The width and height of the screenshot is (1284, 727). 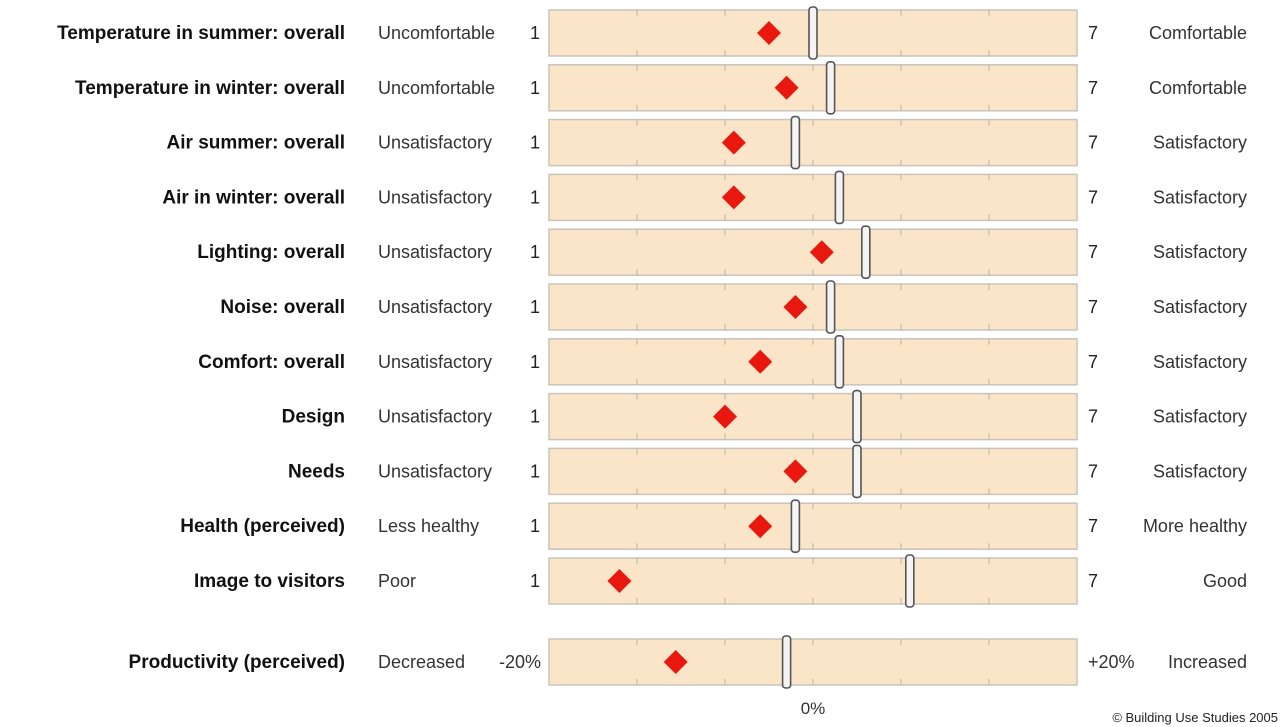 What do you see at coordinates (535, 197) in the screenshot?
I see `row-3-scale-min: 1` at bounding box center [535, 197].